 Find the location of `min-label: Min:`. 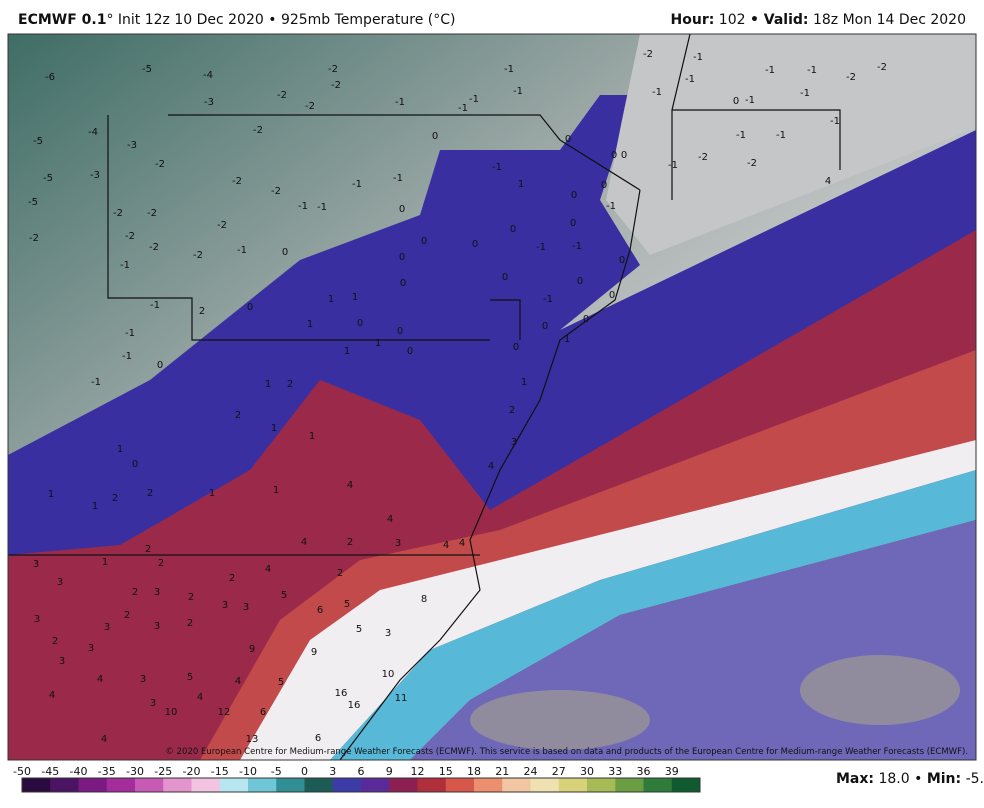

min-label: Min: is located at coordinates (944, 779).